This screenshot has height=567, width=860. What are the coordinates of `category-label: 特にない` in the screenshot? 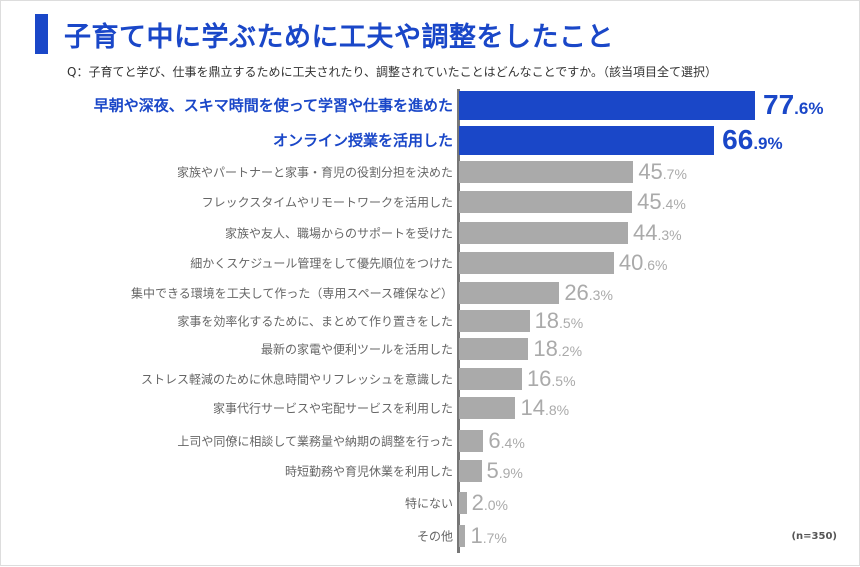 It's located at (428, 503).